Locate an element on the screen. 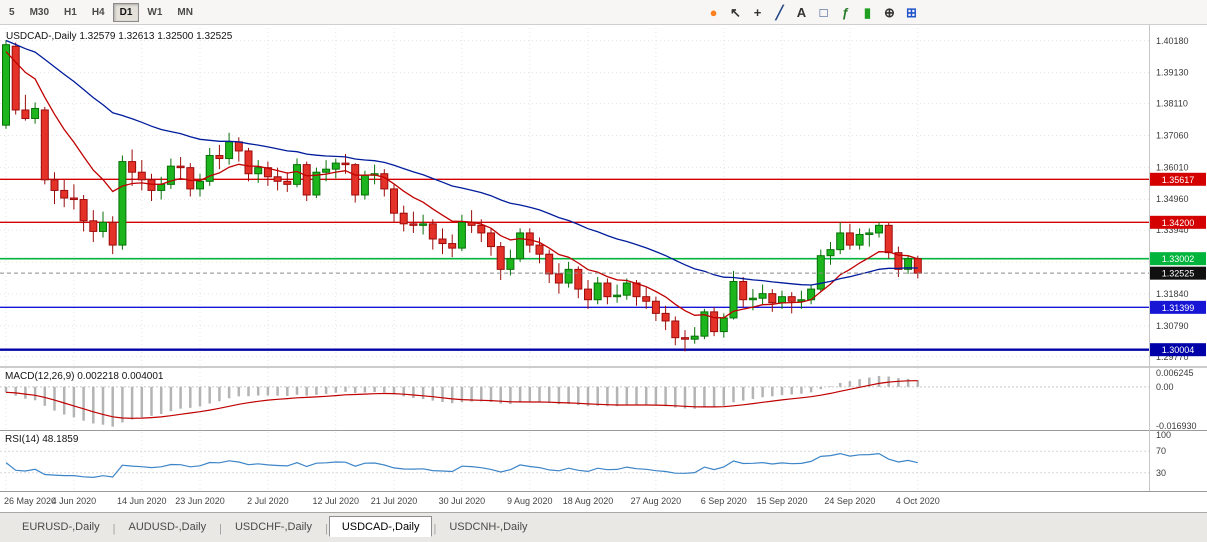 The height and width of the screenshot is (542, 1207). timeframe-button-h1: H1 is located at coordinates (70, 12).